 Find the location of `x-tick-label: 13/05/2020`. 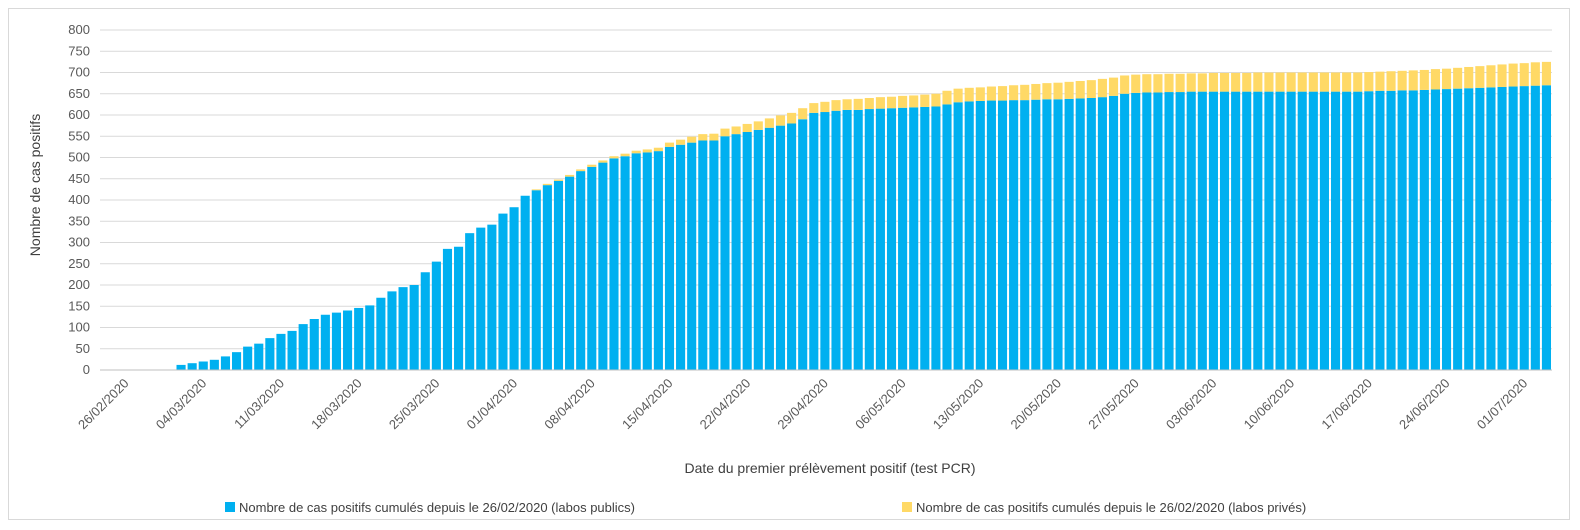

x-tick-label: 13/05/2020 is located at coordinates (958, 404).